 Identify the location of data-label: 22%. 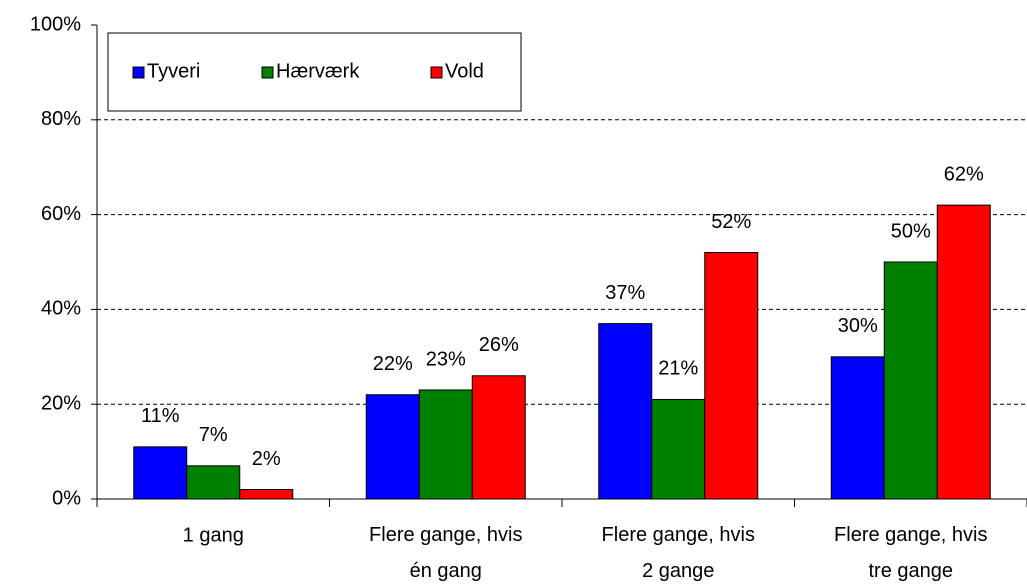
(393, 364).